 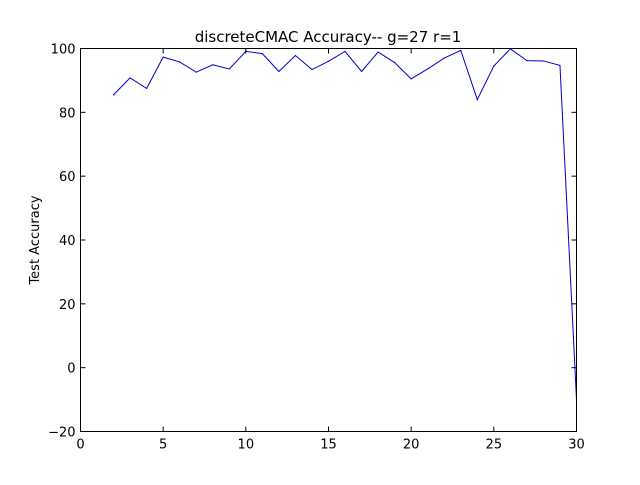 What do you see at coordinates (163, 445) in the screenshot?
I see `x-tick-label: 5` at bounding box center [163, 445].